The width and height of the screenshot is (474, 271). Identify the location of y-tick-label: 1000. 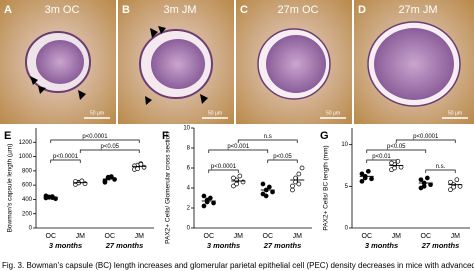
(26, 157).